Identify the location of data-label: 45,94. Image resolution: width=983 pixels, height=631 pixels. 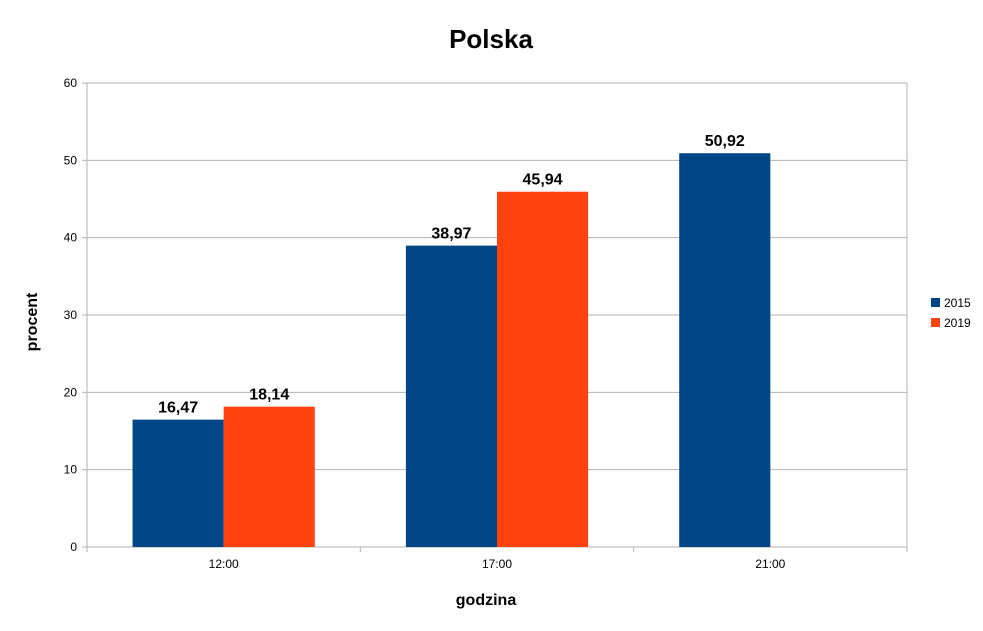
(543, 180).